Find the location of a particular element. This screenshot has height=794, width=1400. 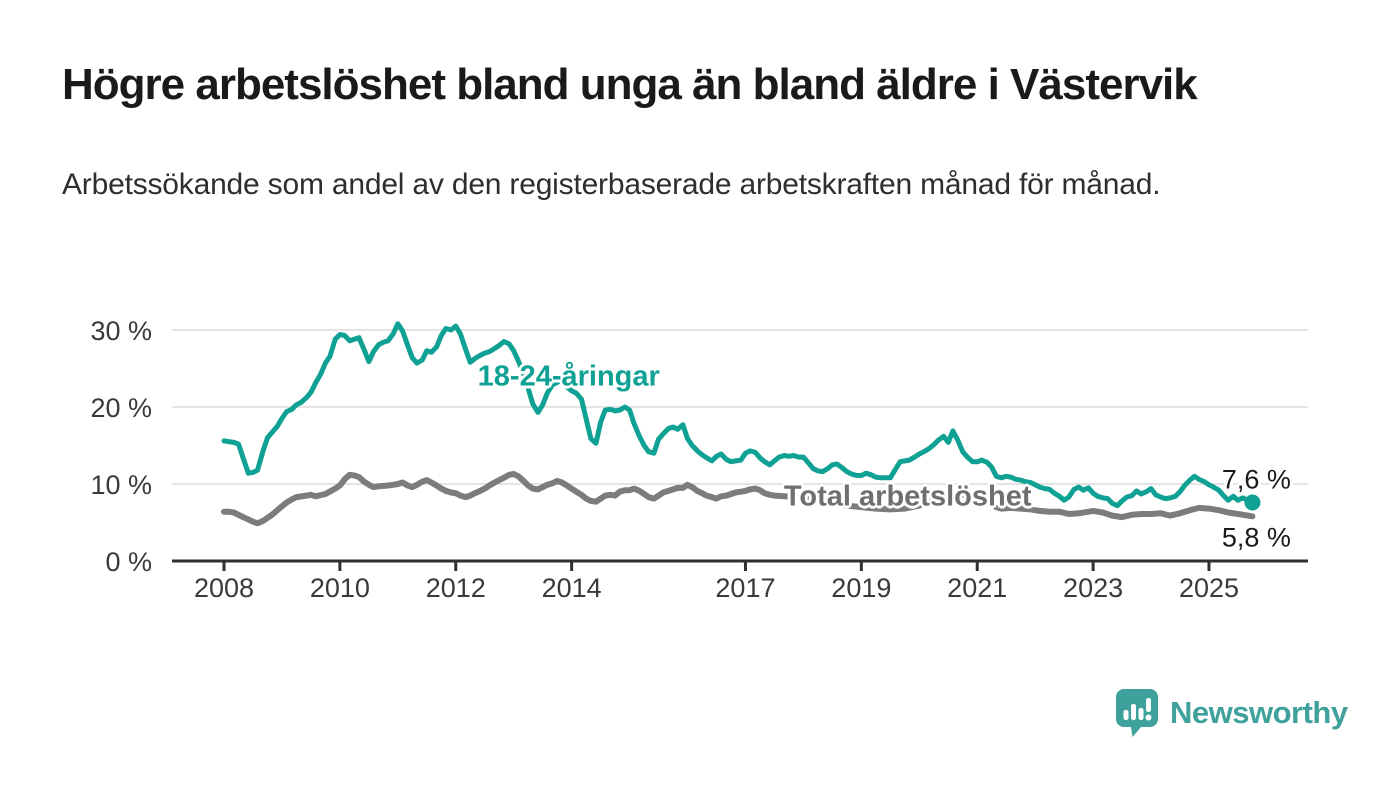

x-axis-tick-label-2025: 2025 is located at coordinates (1209, 588).